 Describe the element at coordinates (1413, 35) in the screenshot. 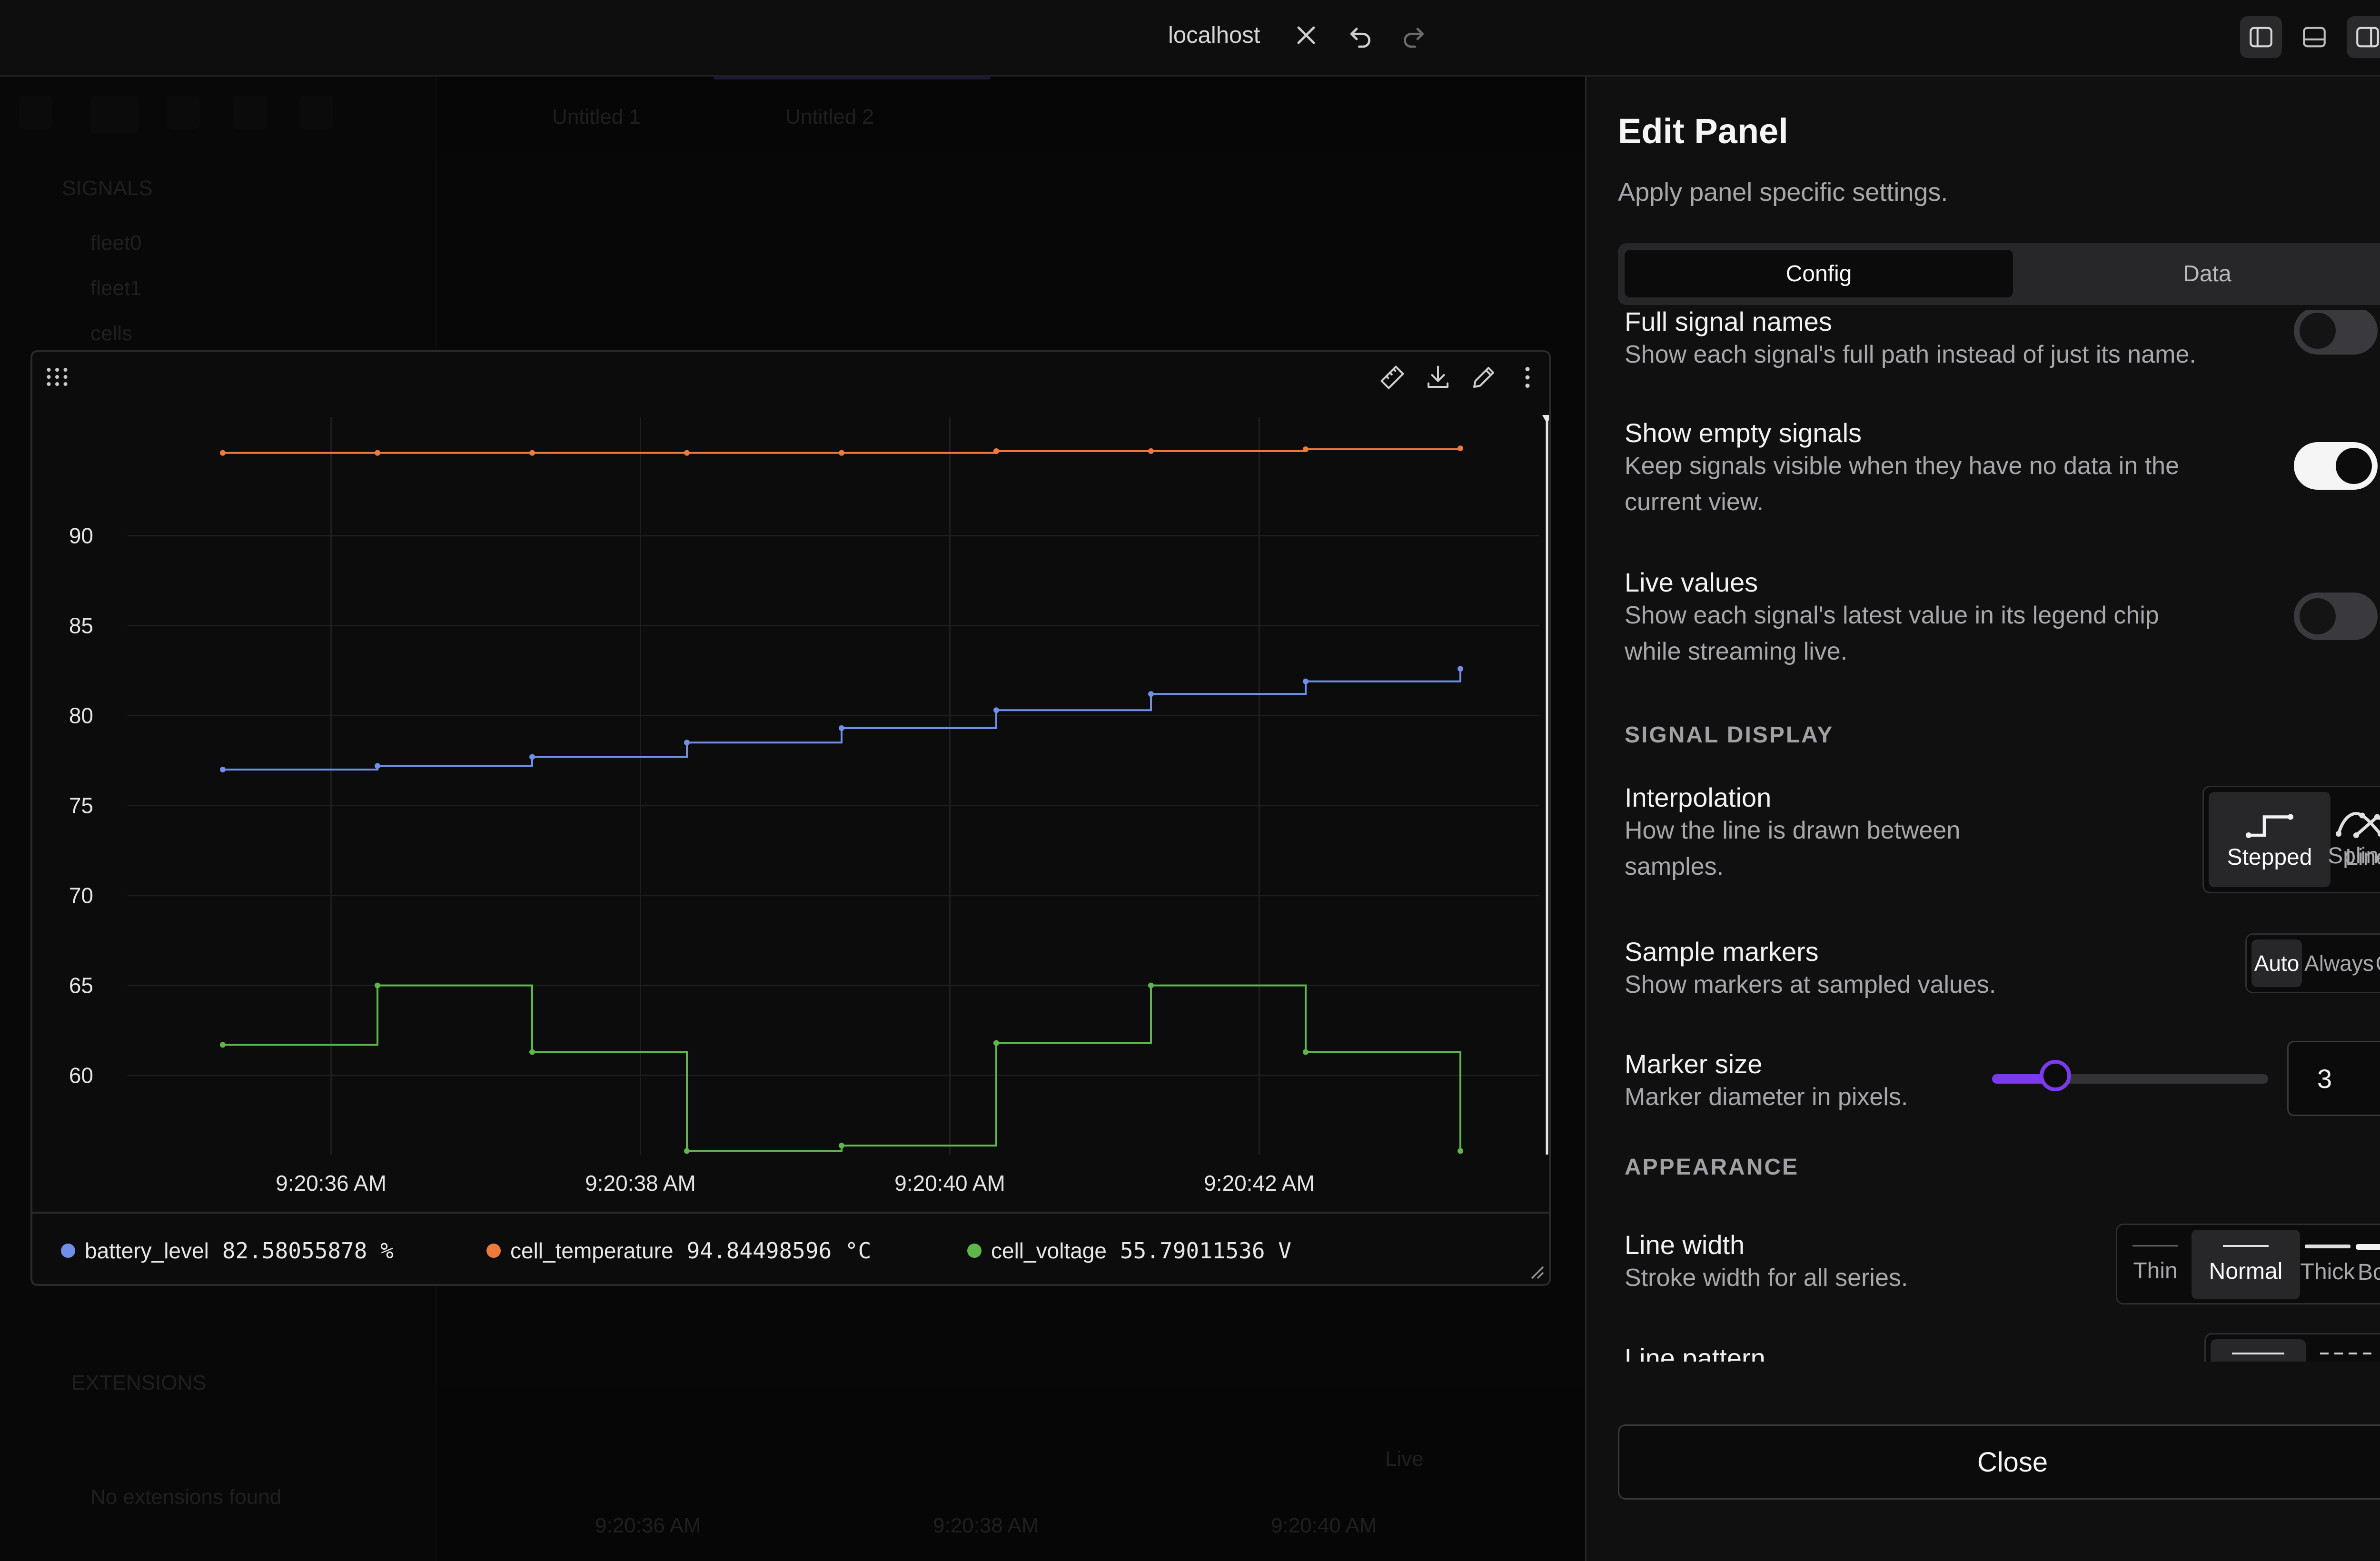

I see `redo-icon` at that location.